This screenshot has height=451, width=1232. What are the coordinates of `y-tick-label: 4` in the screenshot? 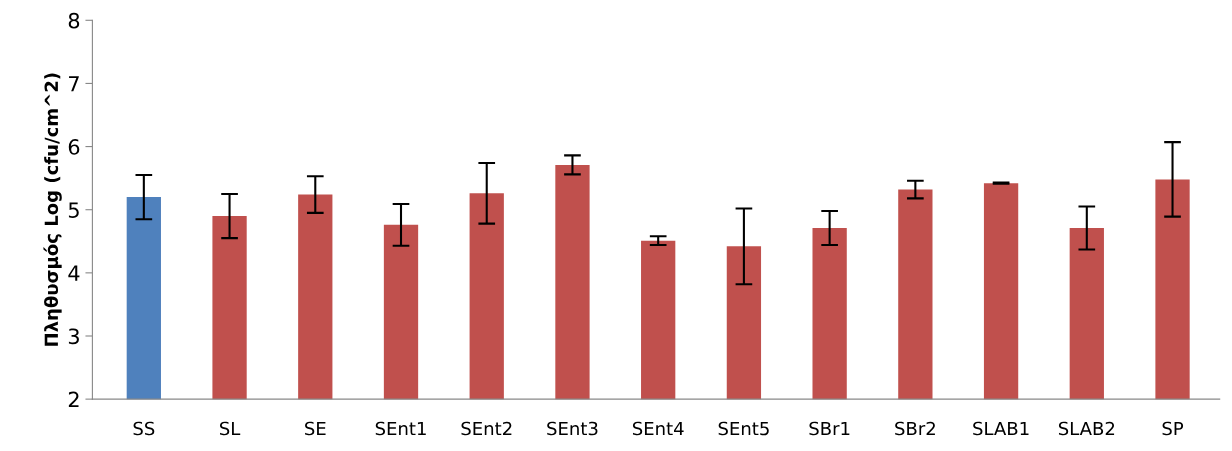 It's located at (74, 273).